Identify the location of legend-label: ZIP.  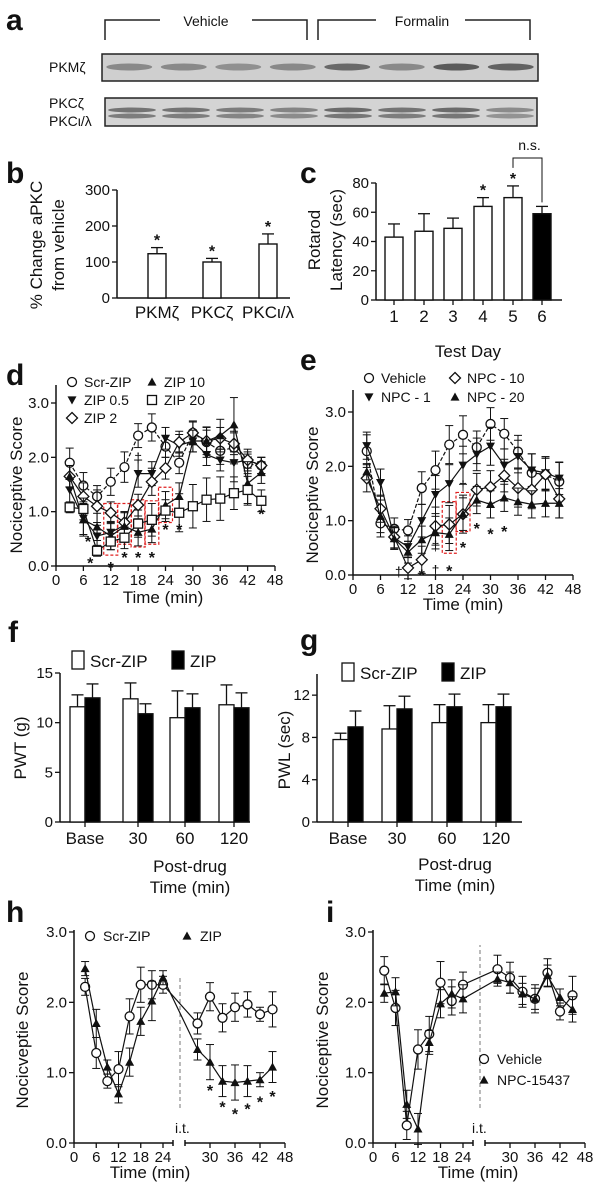
(203, 661).